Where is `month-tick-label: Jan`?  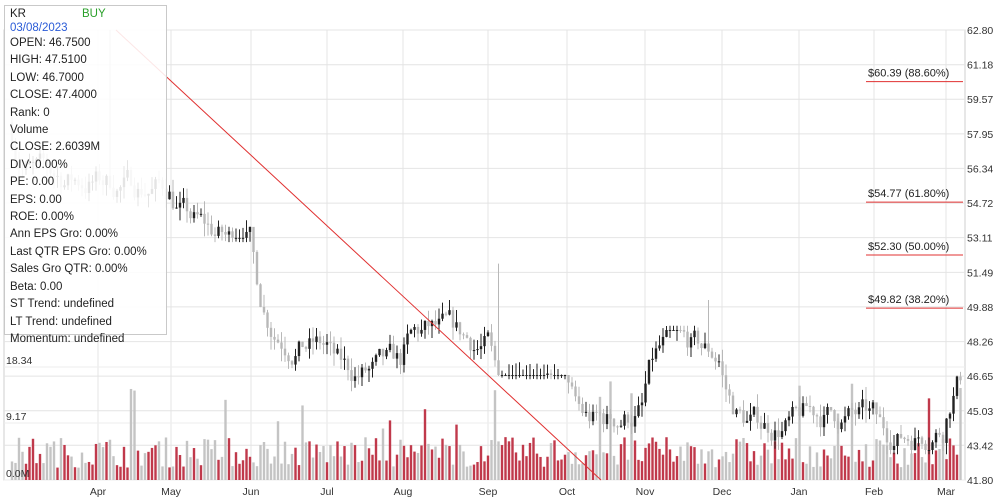 month-tick-label: Jan is located at coordinates (799, 492).